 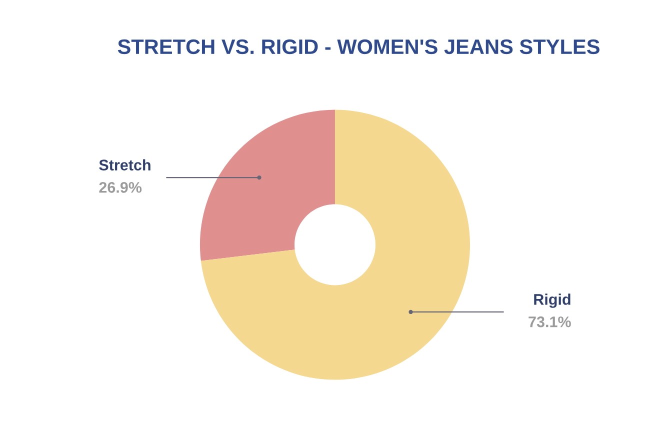 What do you see at coordinates (124, 164) in the screenshot?
I see `slice-label: Stretch` at bounding box center [124, 164].